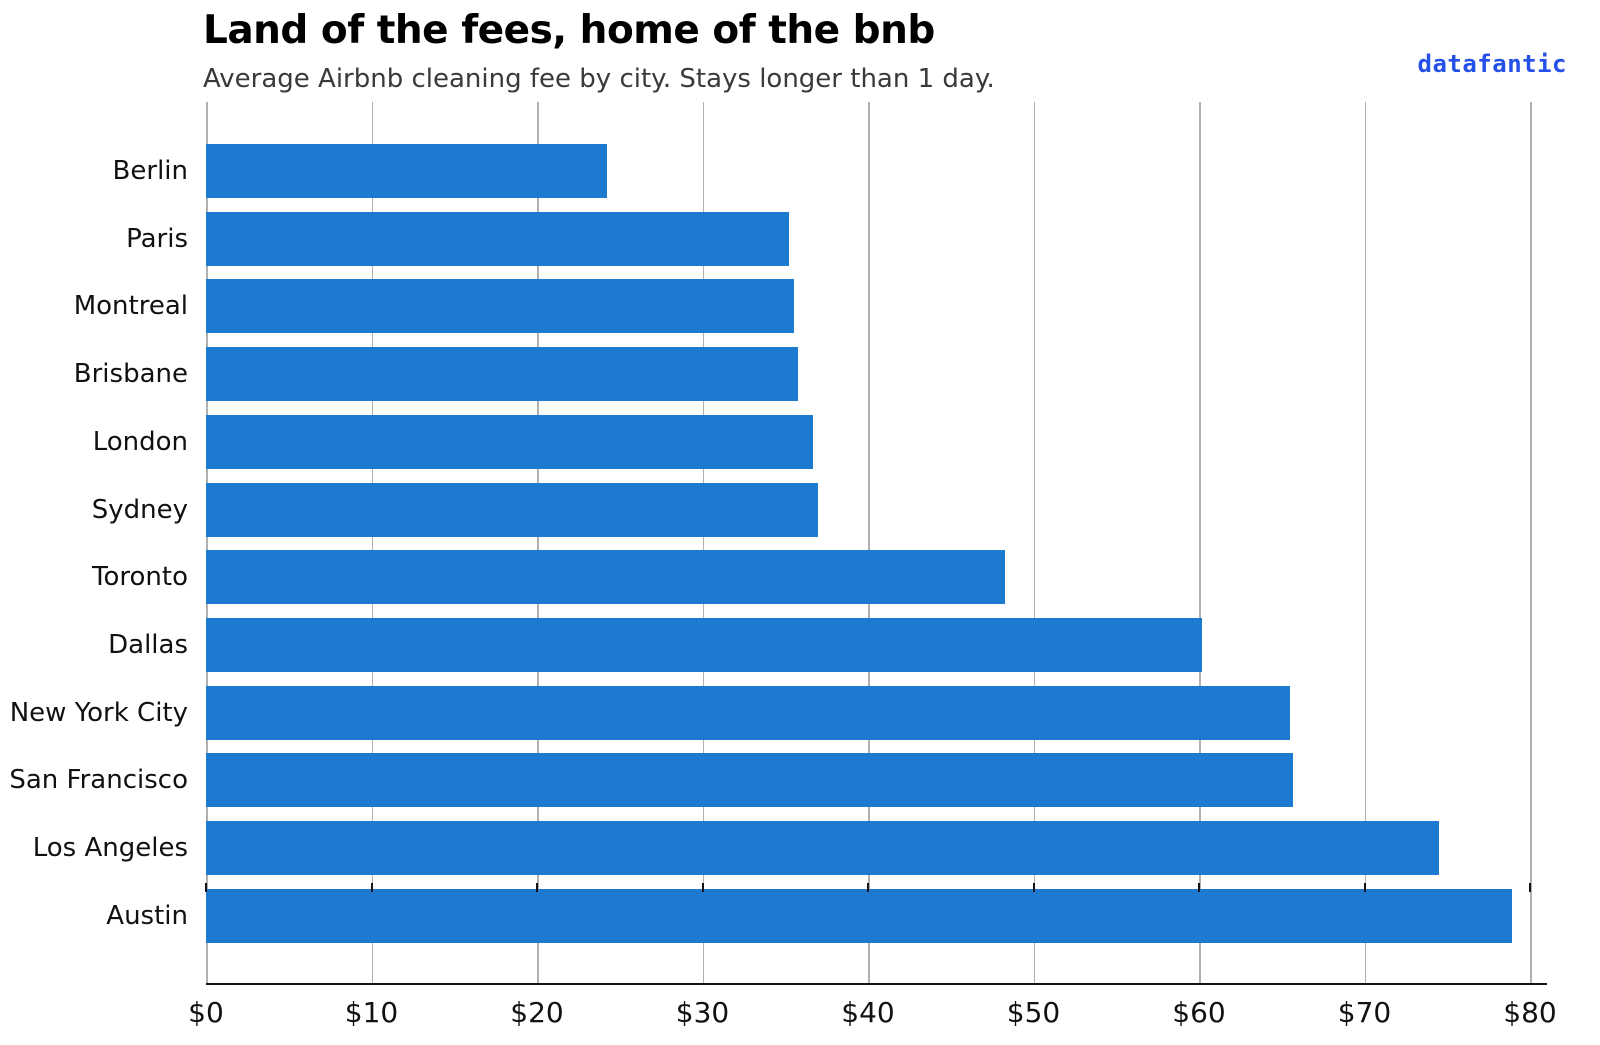  Describe the element at coordinates (512, 509) in the screenshot. I see `bar-sydney` at that location.